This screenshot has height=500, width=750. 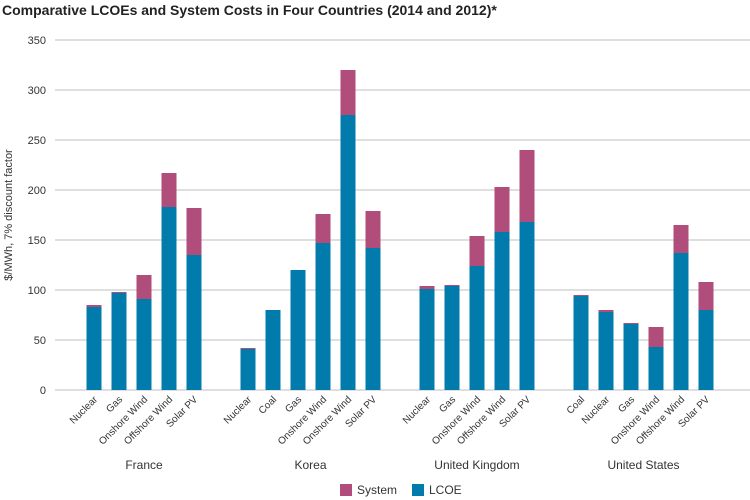 I want to click on y-tick-label: 50, so click(x=40, y=341).